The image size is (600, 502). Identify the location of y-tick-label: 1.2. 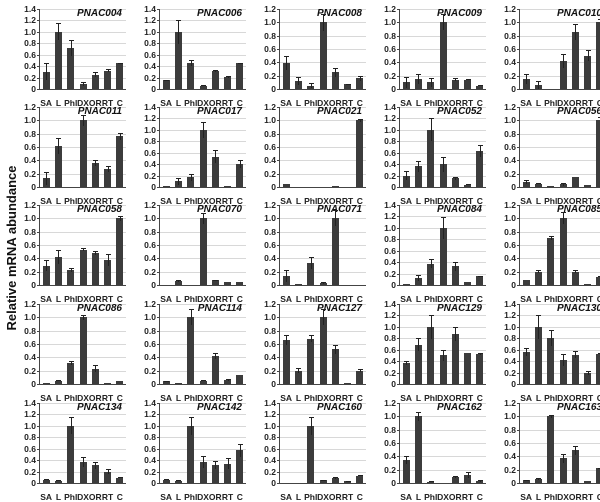
(26, 304).